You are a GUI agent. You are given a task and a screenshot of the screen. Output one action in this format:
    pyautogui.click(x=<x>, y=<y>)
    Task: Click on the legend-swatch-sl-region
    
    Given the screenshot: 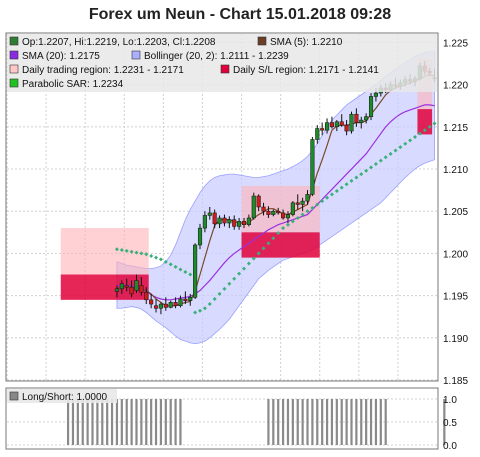 What is the action you would take?
    pyautogui.click(x=225, y=69)
    